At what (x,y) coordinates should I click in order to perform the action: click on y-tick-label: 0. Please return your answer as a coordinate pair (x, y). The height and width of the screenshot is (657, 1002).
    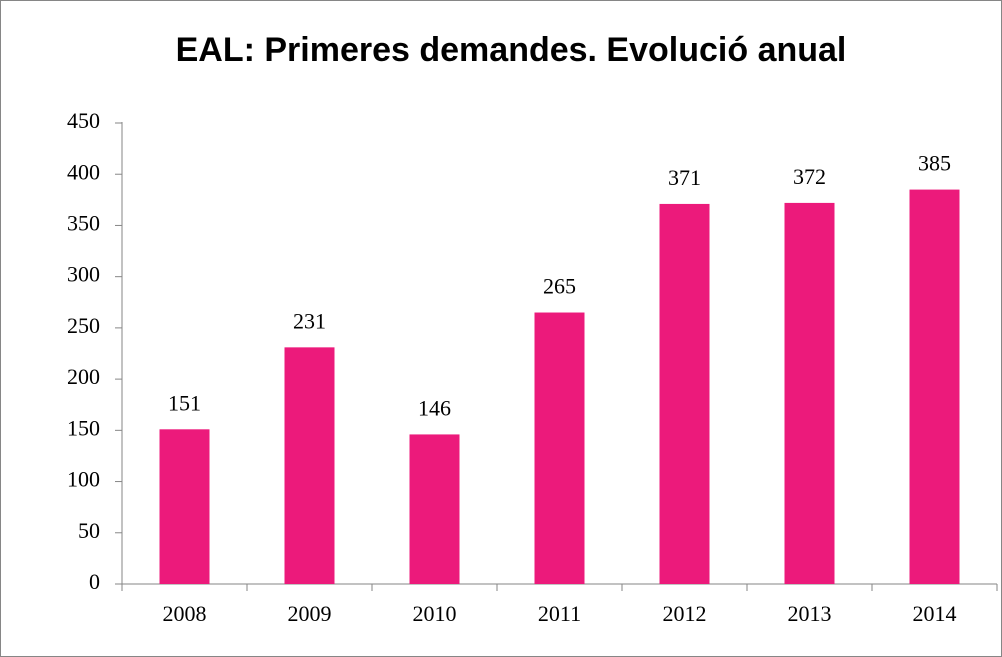
    Looking at the image, I should click on (94, 581).